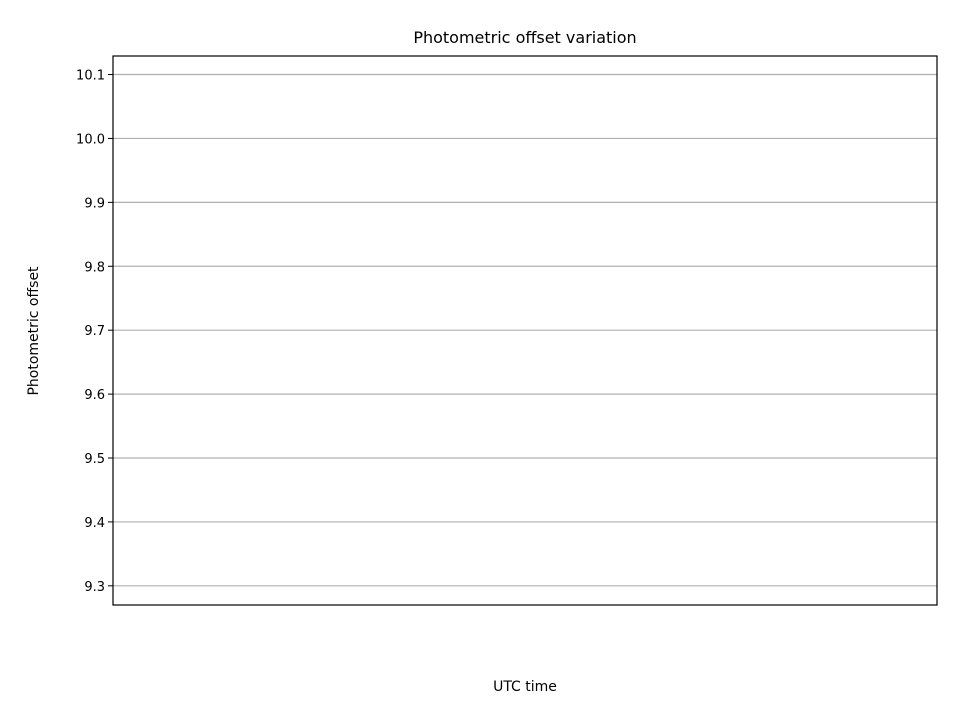 The image size is (960, 720). Describe the element at coordinates (94, 203) in the screenshot. I see `y-tick-label: 9.9` at that location.